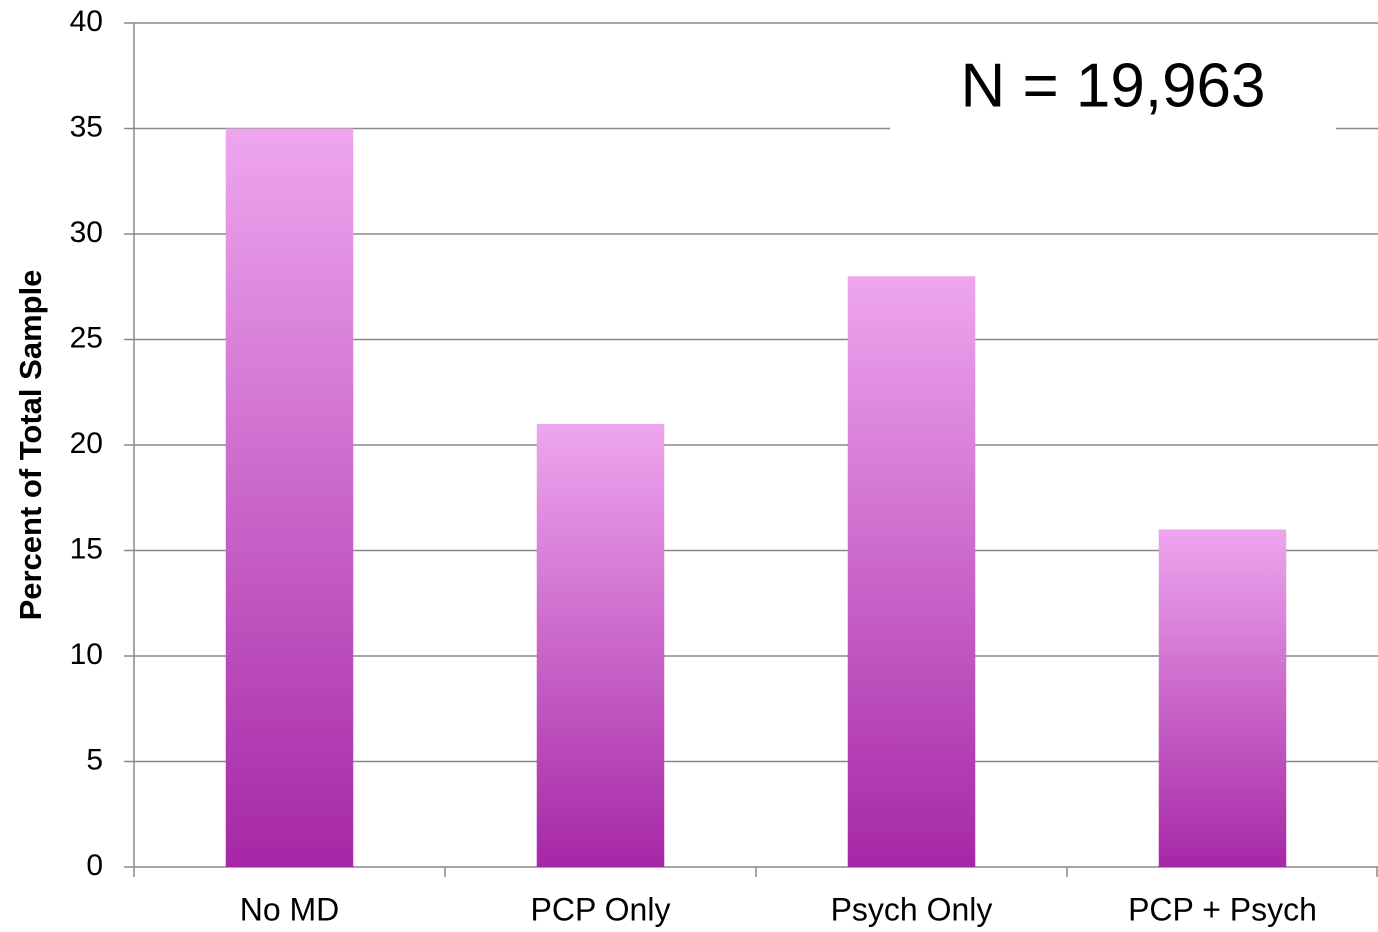 This screenshot has height=932, width=1378. I want to click on y-tick-label: 40, so click(86, 21).